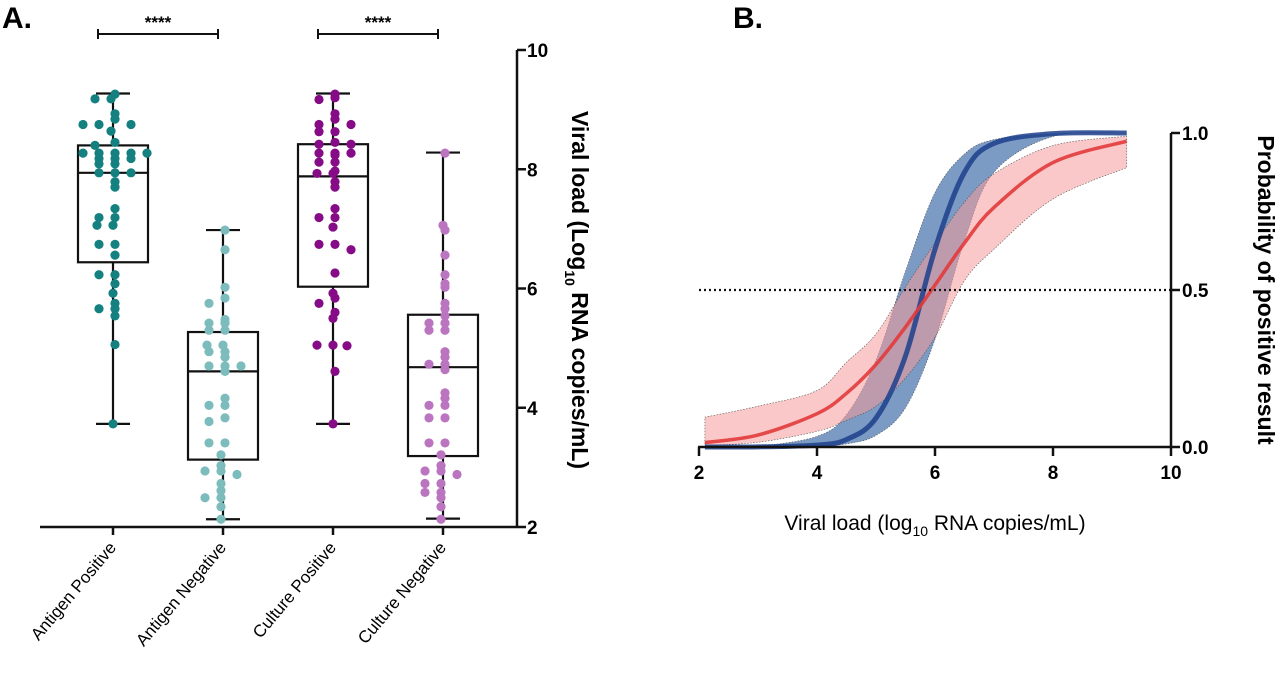  What do you see at coordinates (532, 290) in the screenshot?
I see `y-tick-label-a: 6` at bounding box center [532, 290].